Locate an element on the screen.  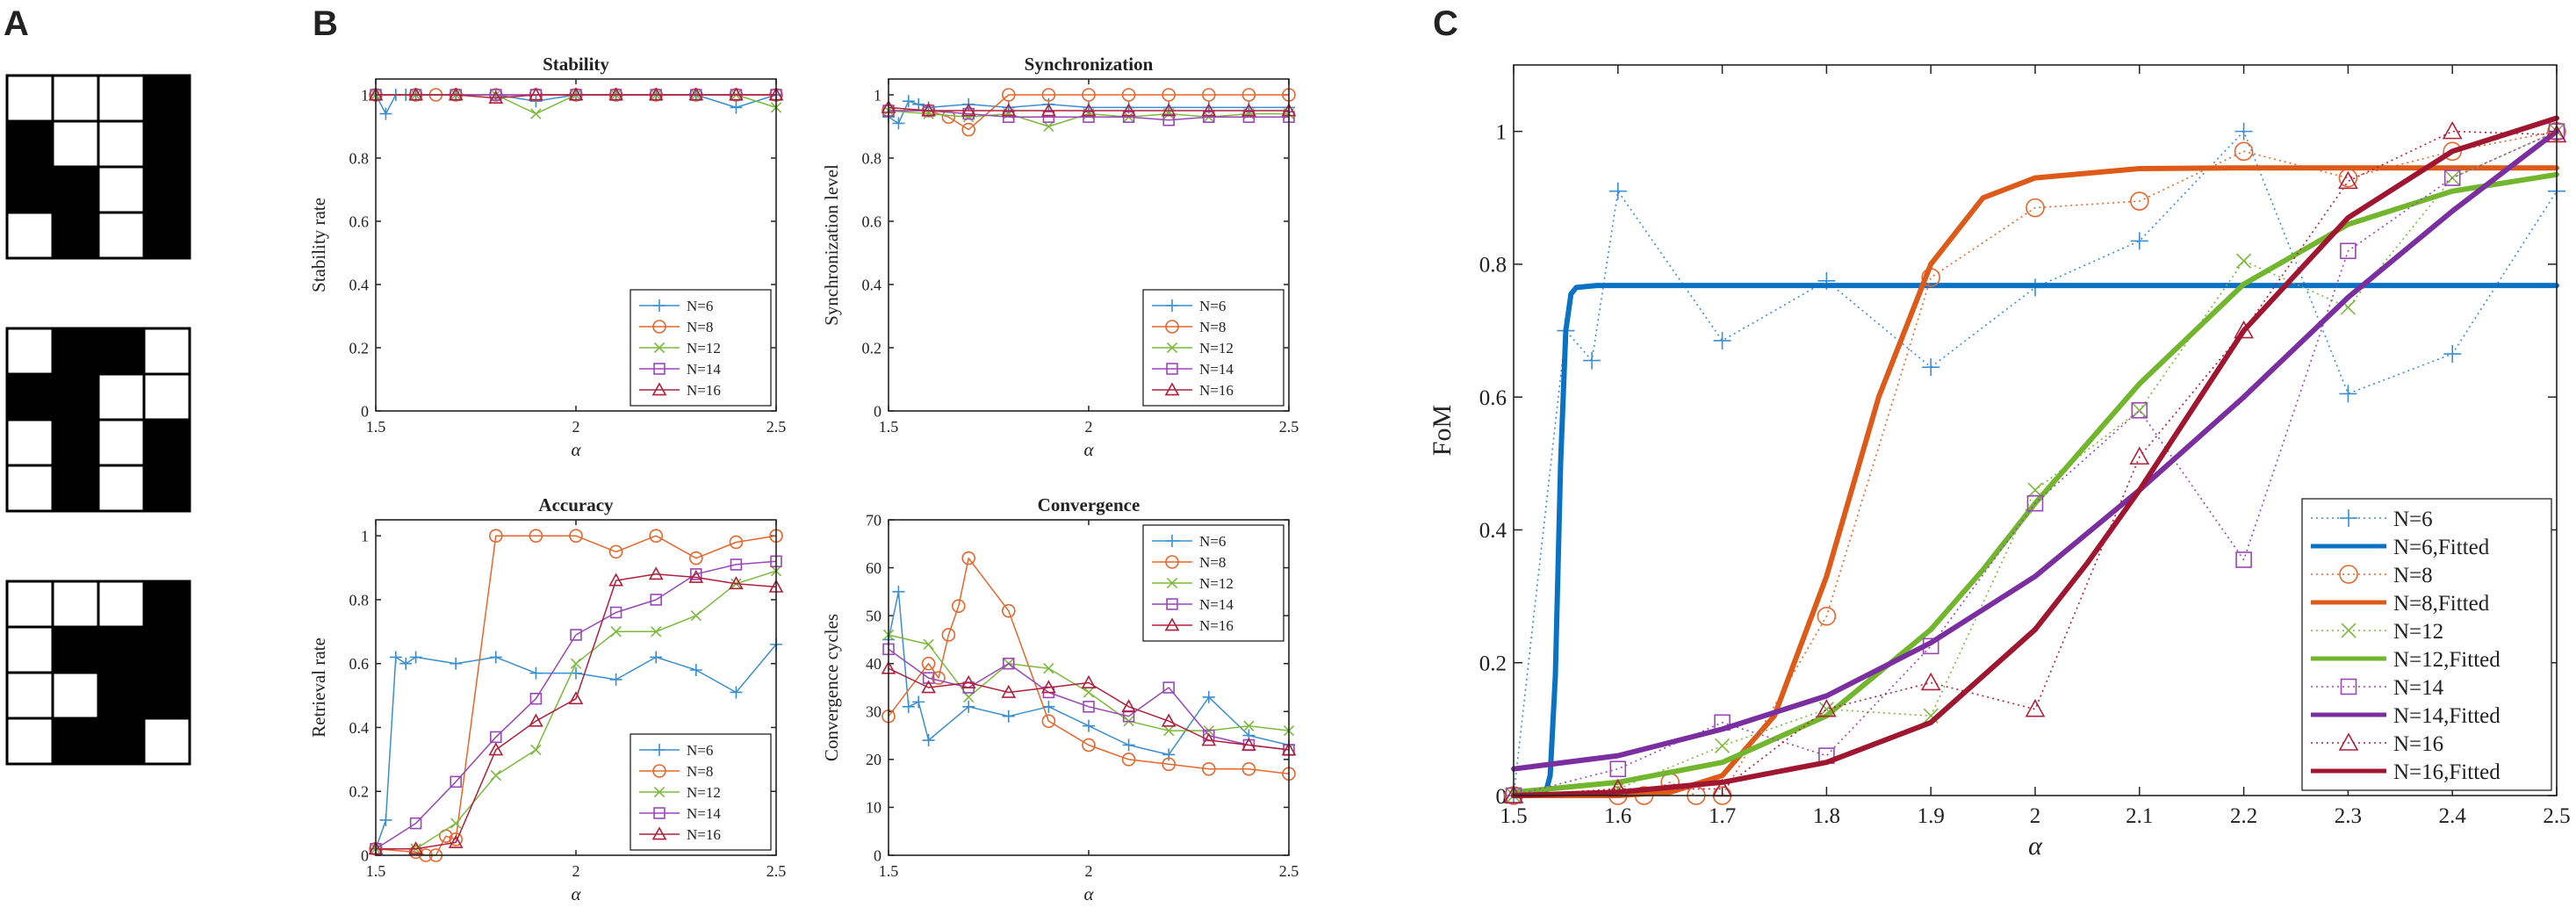
legend-item: N=12 is located at coordinates (680, 348).